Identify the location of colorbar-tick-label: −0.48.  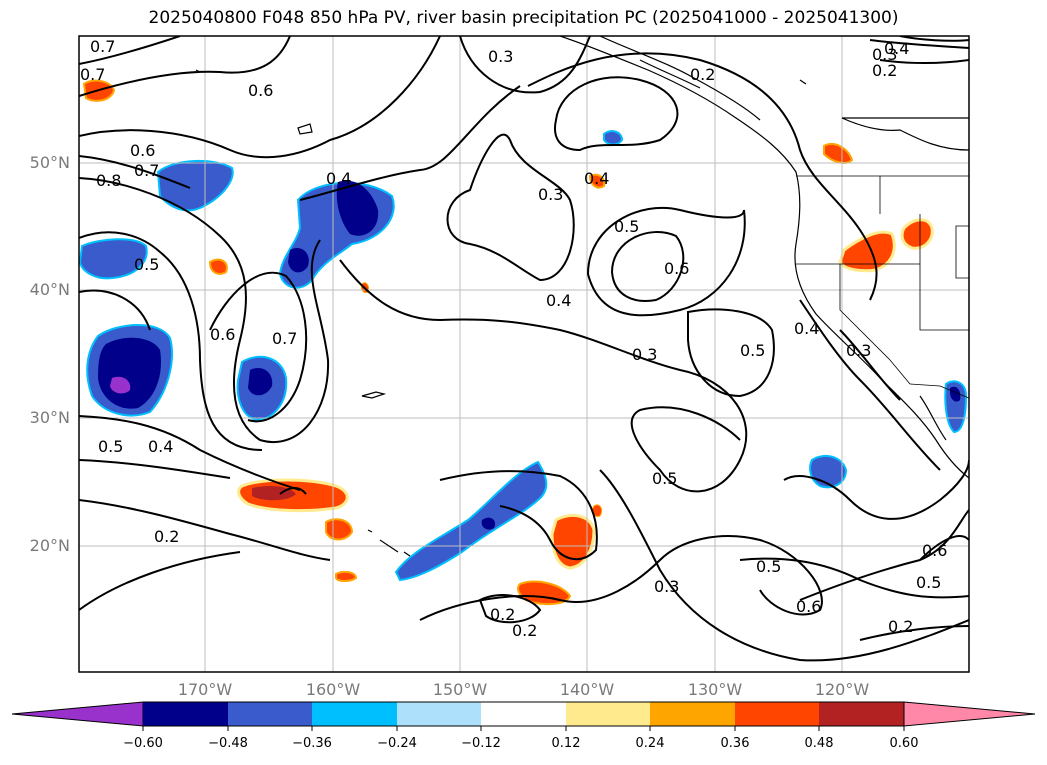
(228, 743).